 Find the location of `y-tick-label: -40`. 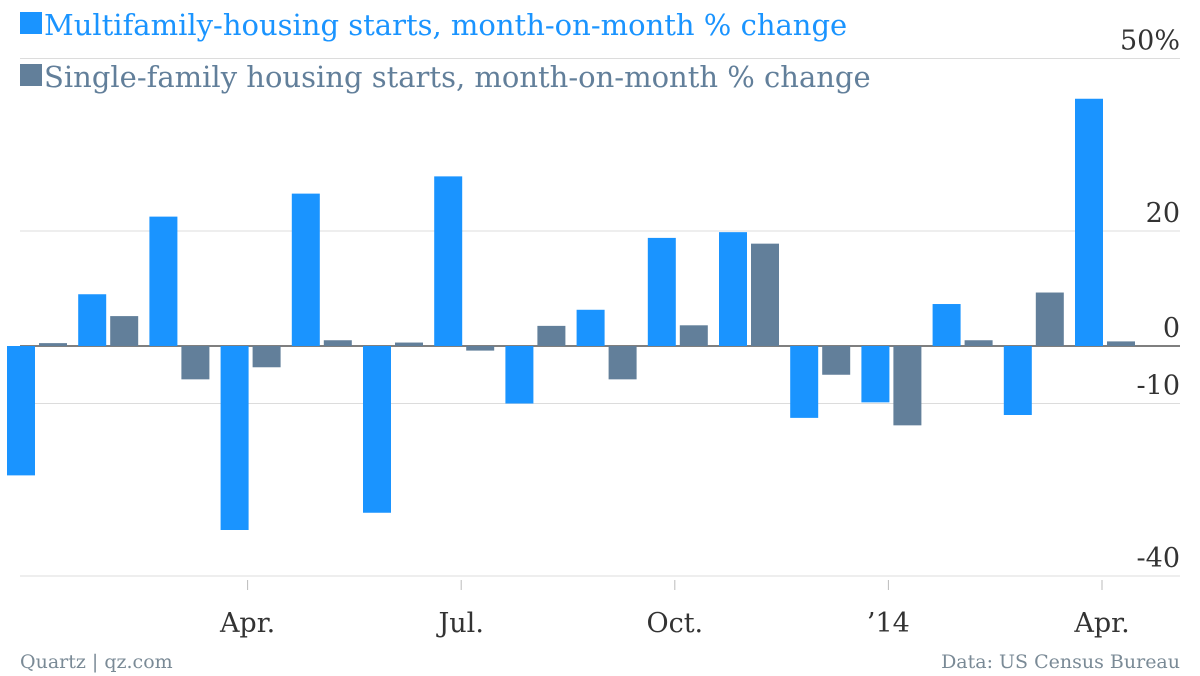

y-tick-label: -40 is located at coordinates (1158, 558).